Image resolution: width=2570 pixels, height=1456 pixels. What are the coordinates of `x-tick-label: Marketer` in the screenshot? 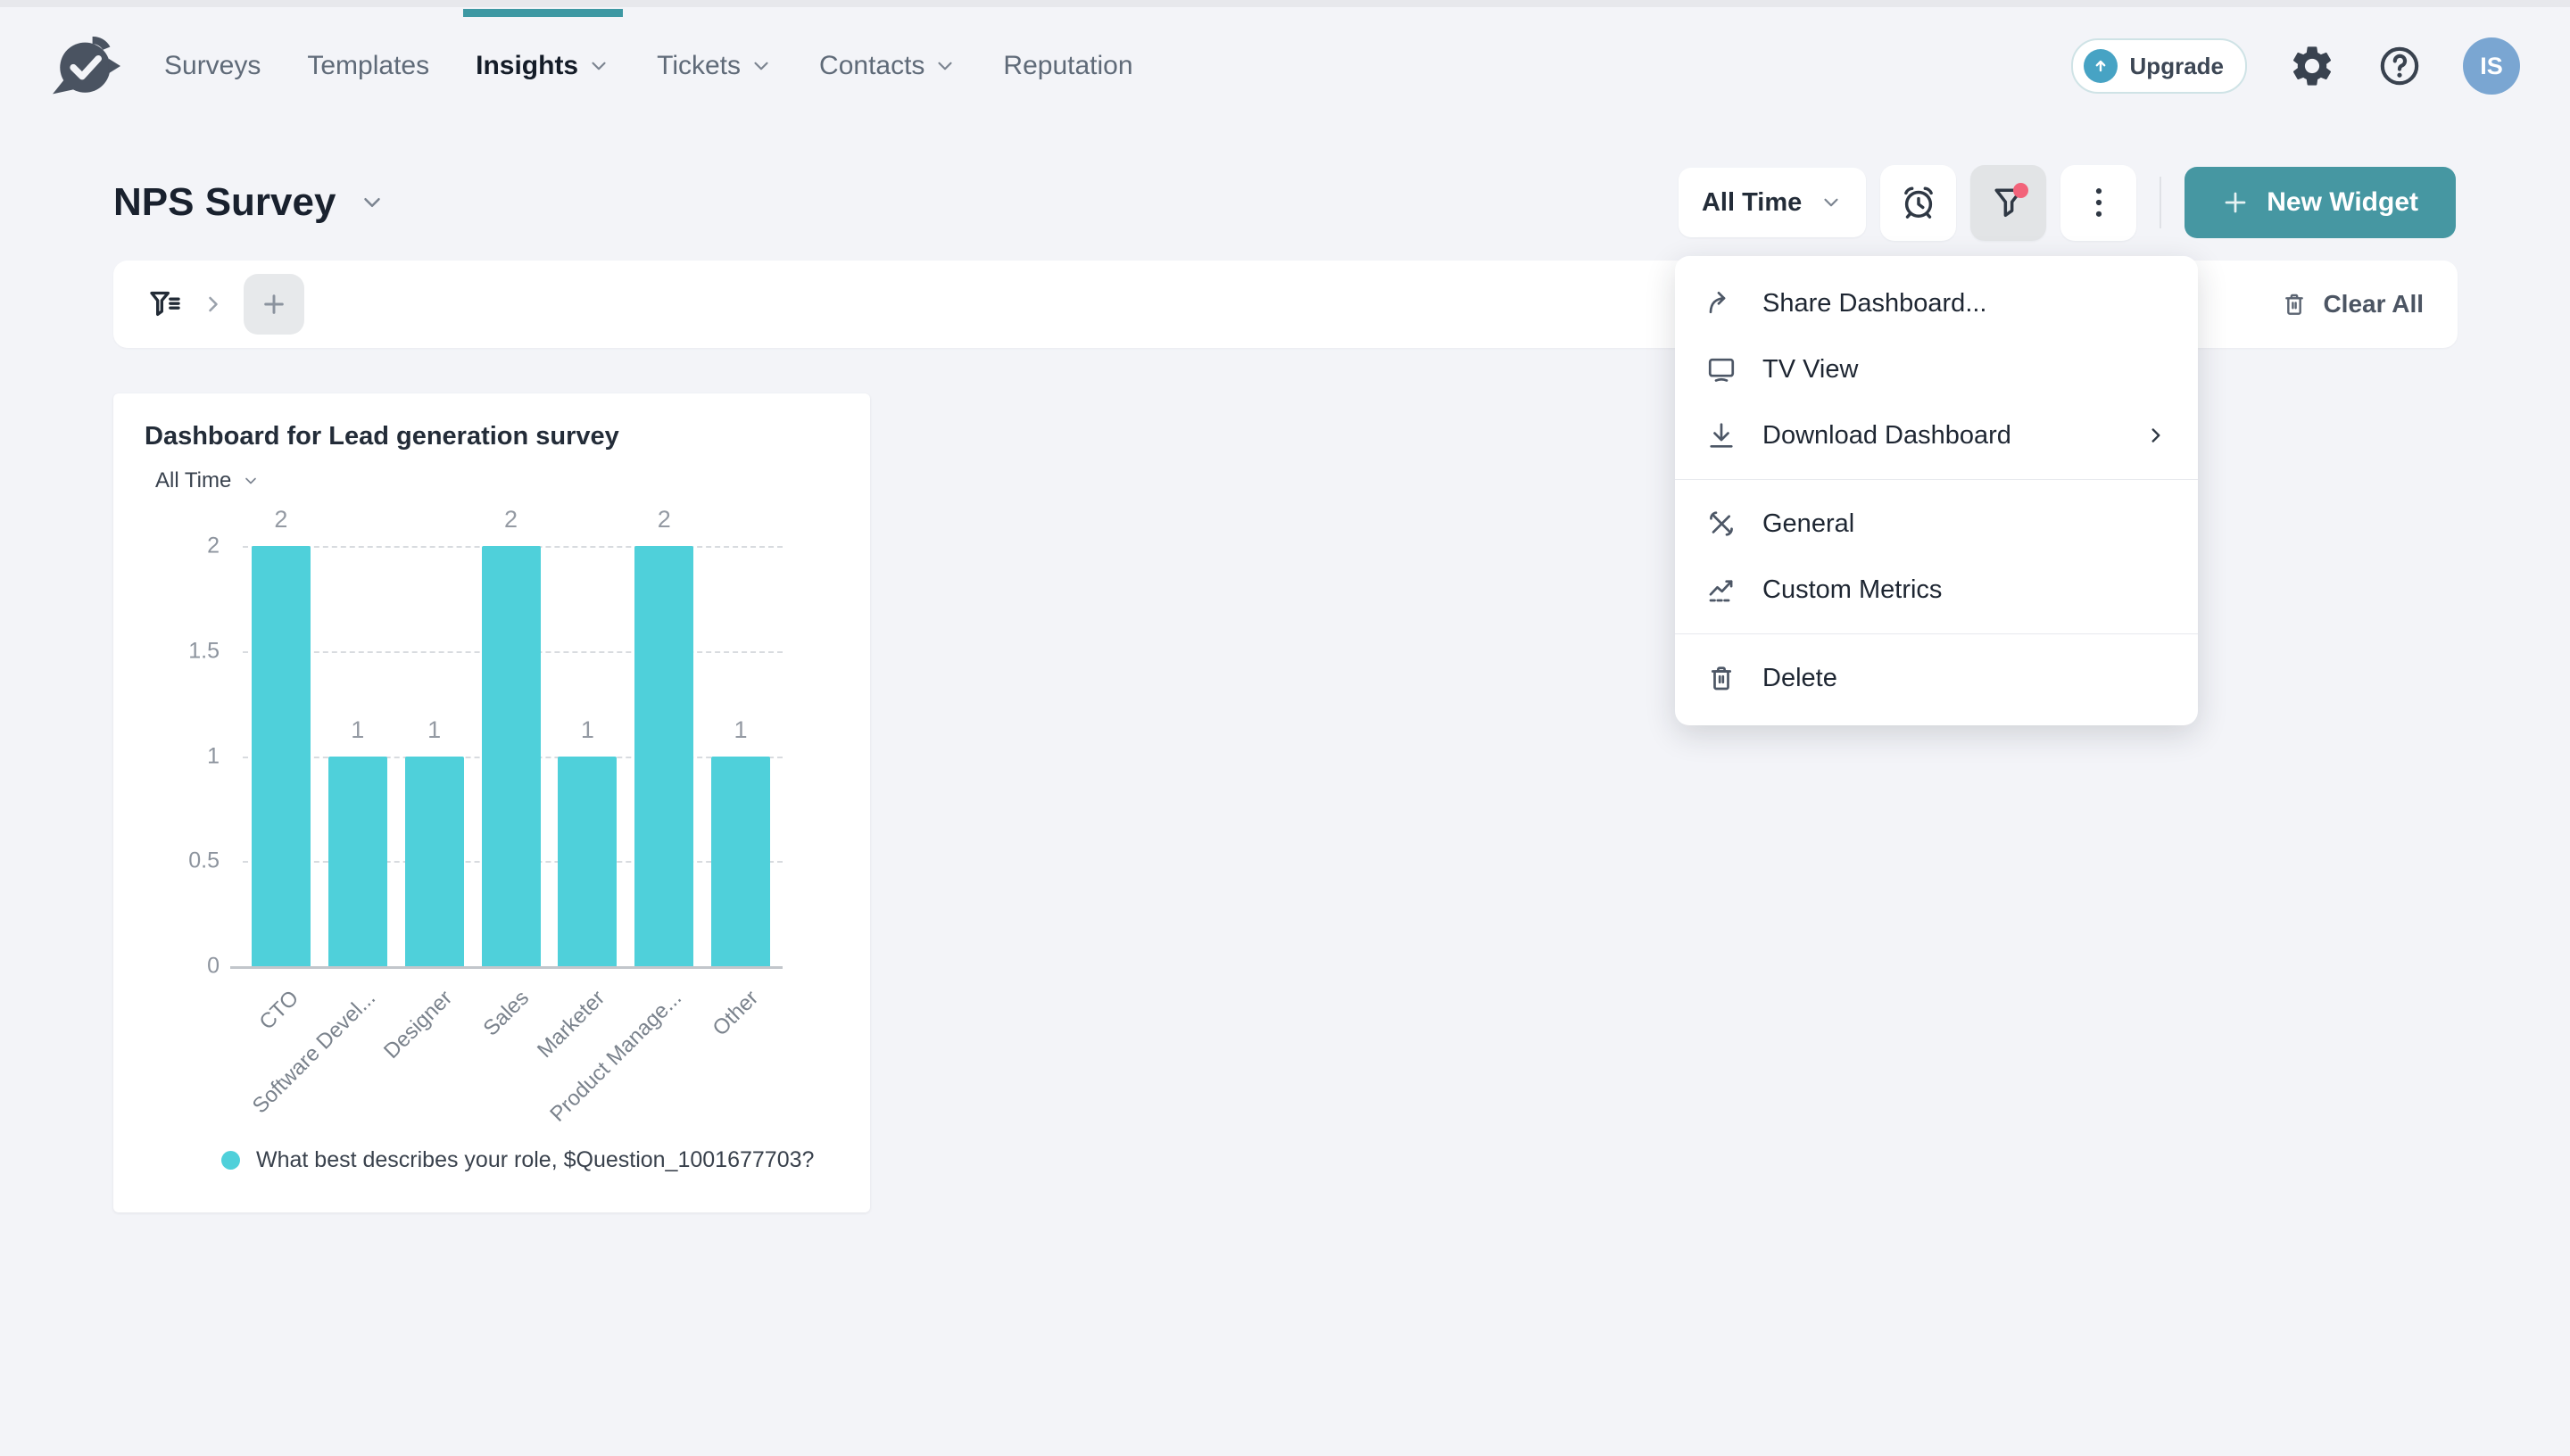 It's located at (572, 1024).